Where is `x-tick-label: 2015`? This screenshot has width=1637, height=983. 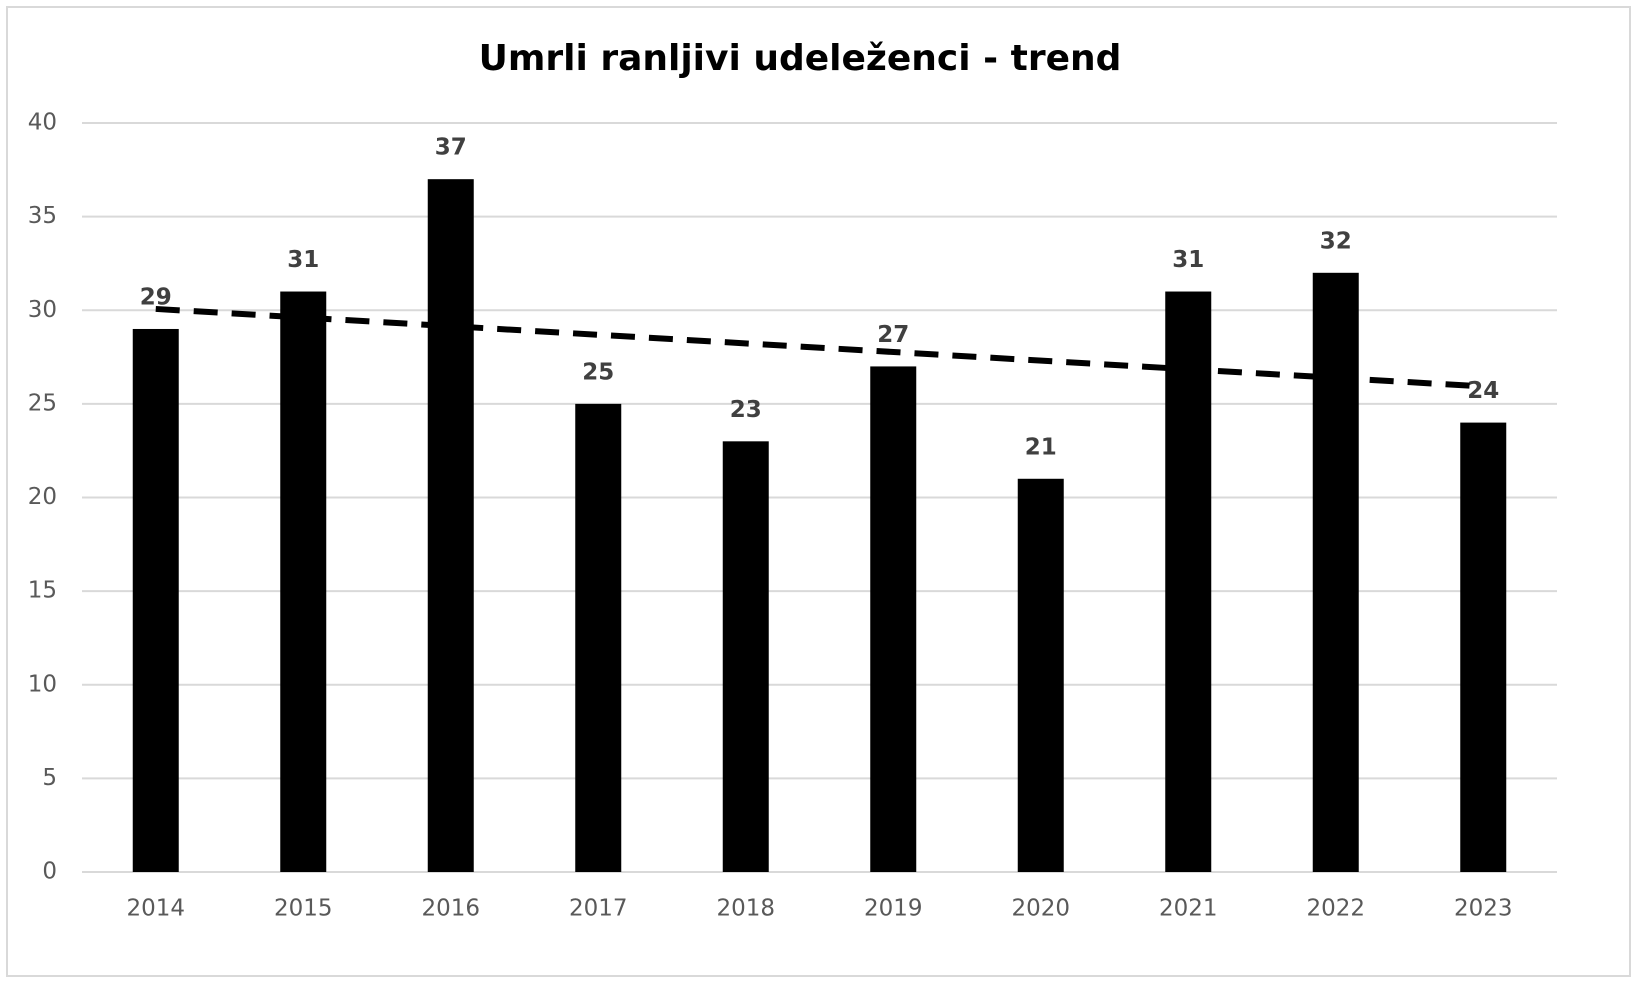
x-tick-label: 2015 is located at coordinates (303, 909).